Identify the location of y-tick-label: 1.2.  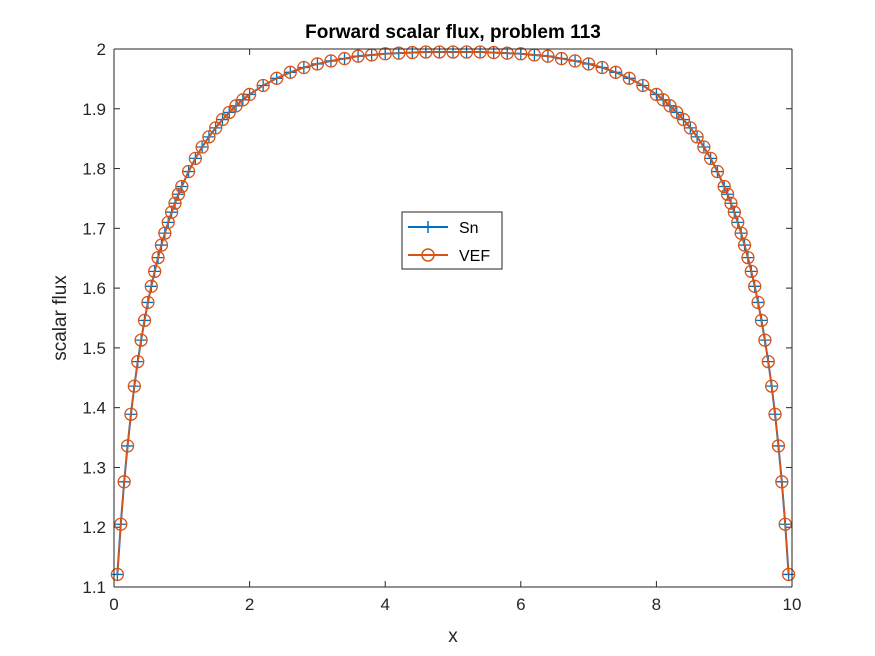
(94, 527).